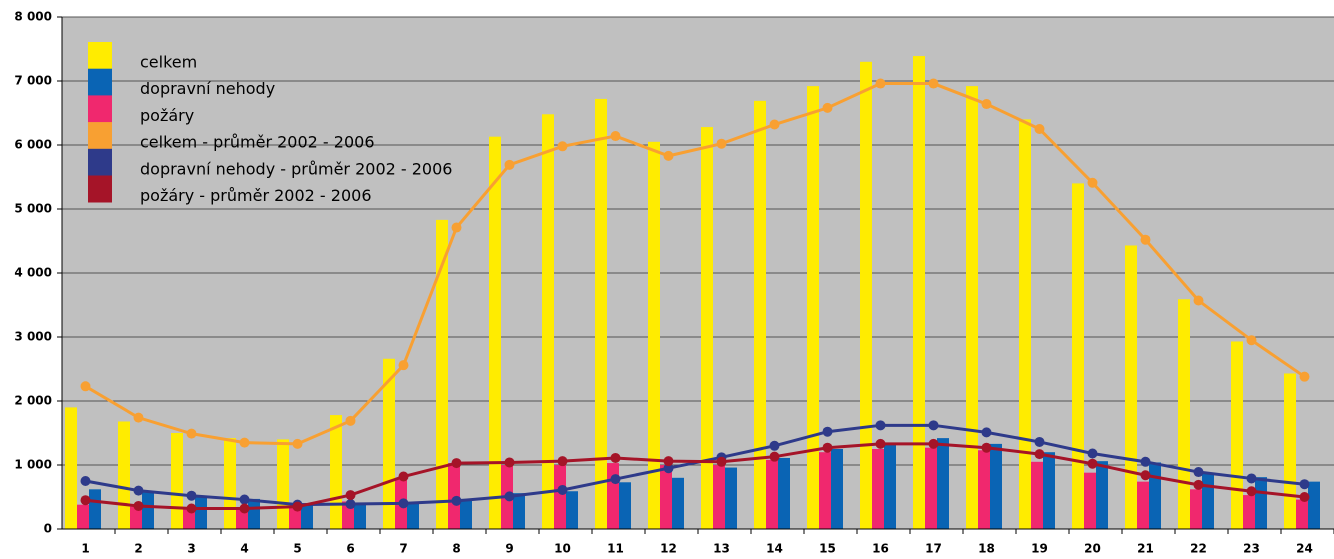 This screenshot has height=559, width=1334. Describe the element at coordinates (191, 549) in the screenshot. I see `x-tick-label: 3` at that location.